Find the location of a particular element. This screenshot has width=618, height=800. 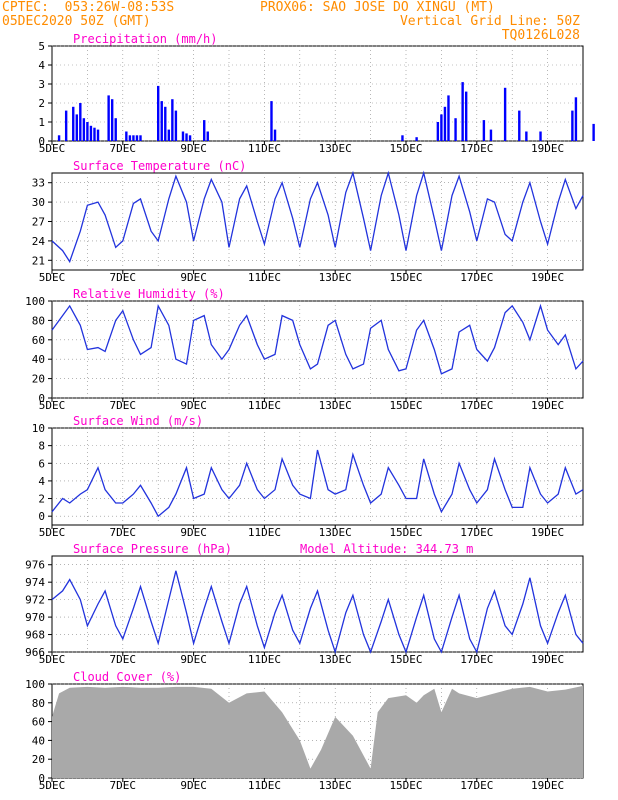

y-tick-label: 974 is located at coordinates (35, 582).